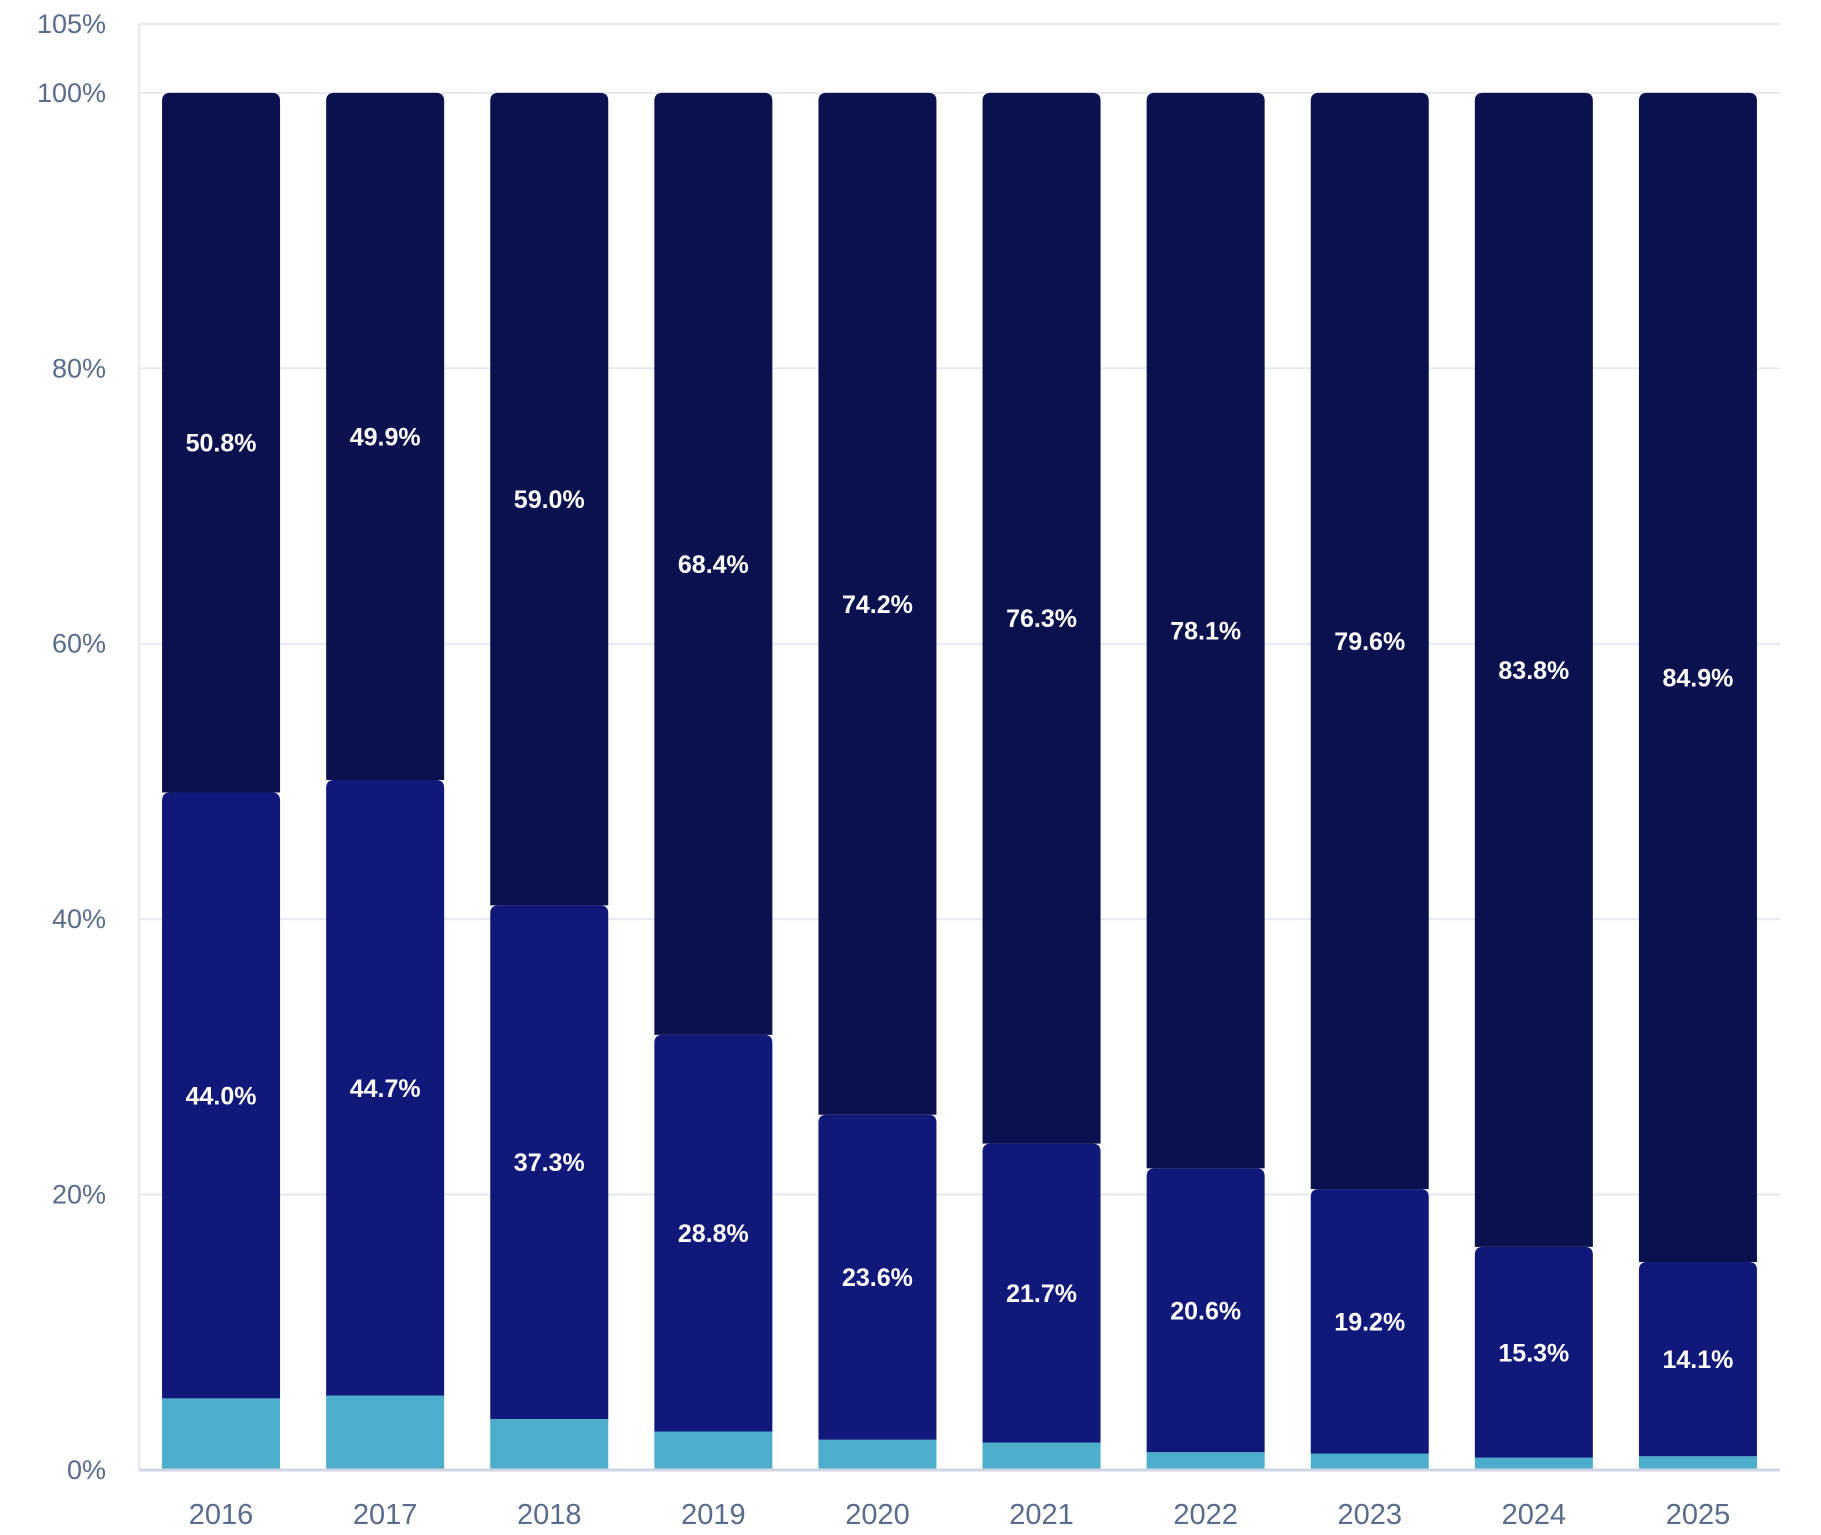 The image size is (1821, 1535). What do you see at coordinates (1698, 1514) in the screenshot?
I see `x-tick-label: 2025` at bounding box center [1698, 1514].